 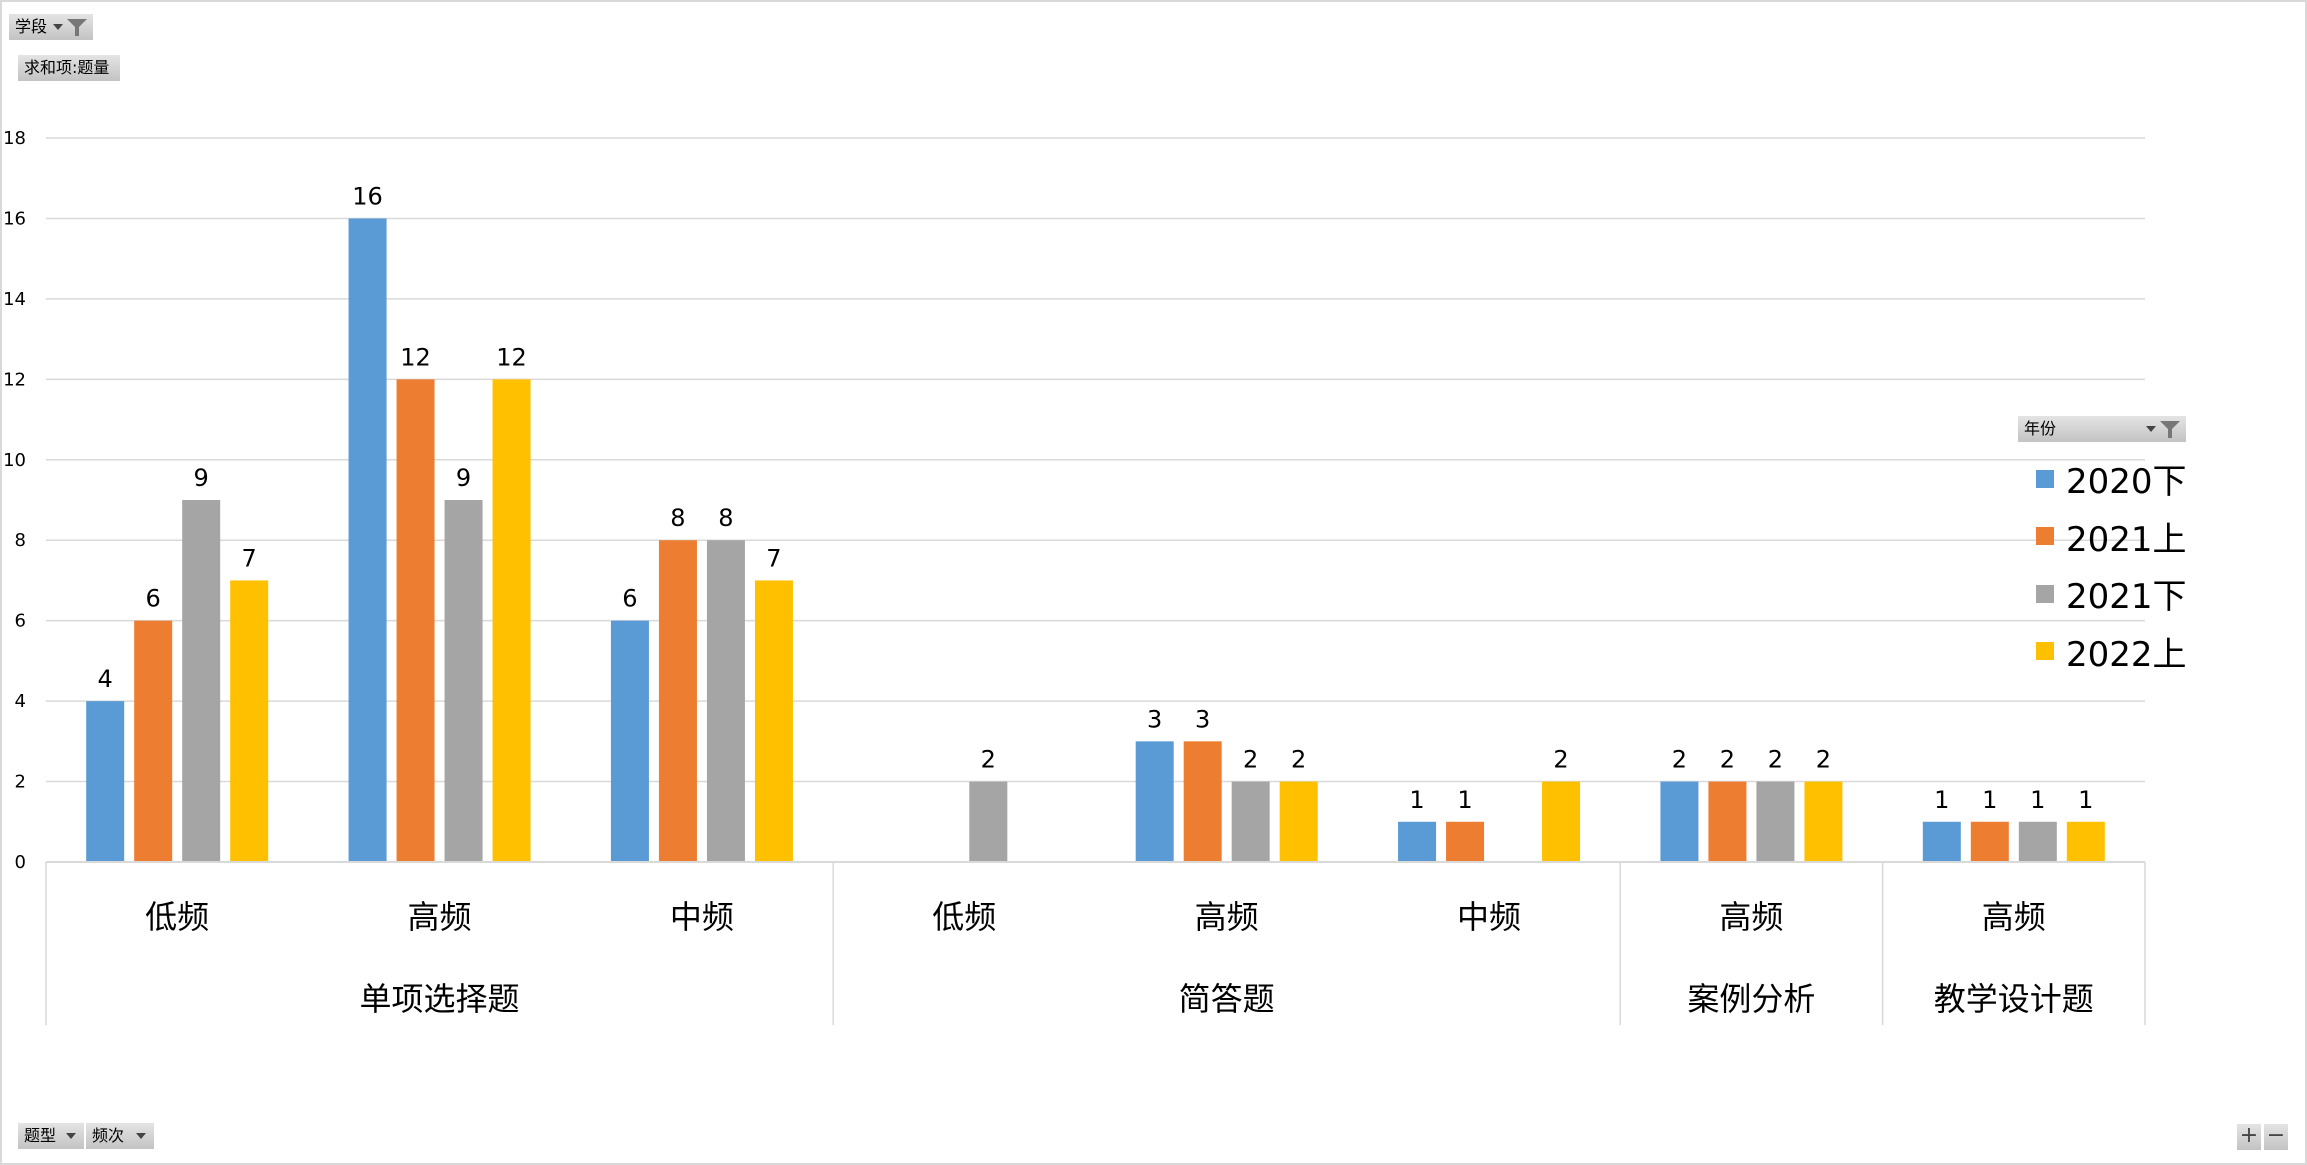 I want to click on category-label: 低频, so click(x=177, y=917).